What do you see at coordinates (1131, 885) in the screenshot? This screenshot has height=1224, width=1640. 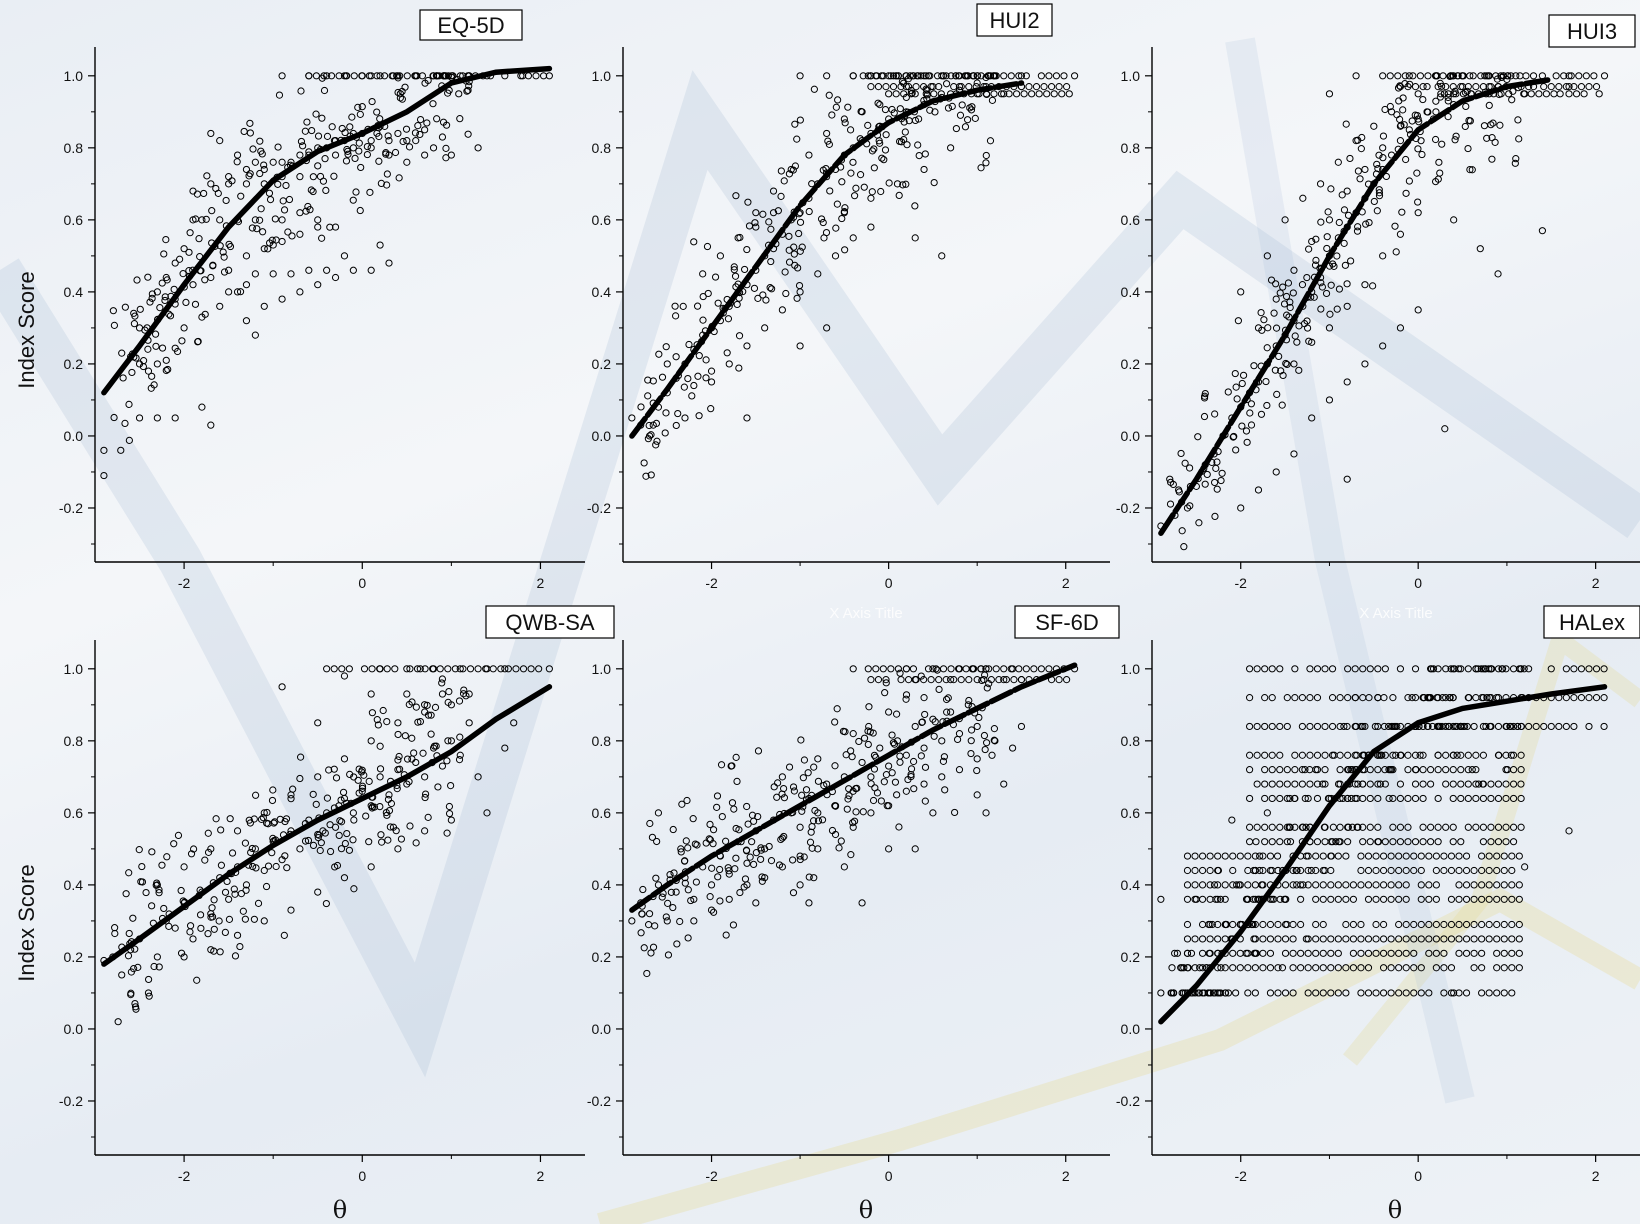 I see `y-tick-label: 0.4` at bounding box center [1131, 885].